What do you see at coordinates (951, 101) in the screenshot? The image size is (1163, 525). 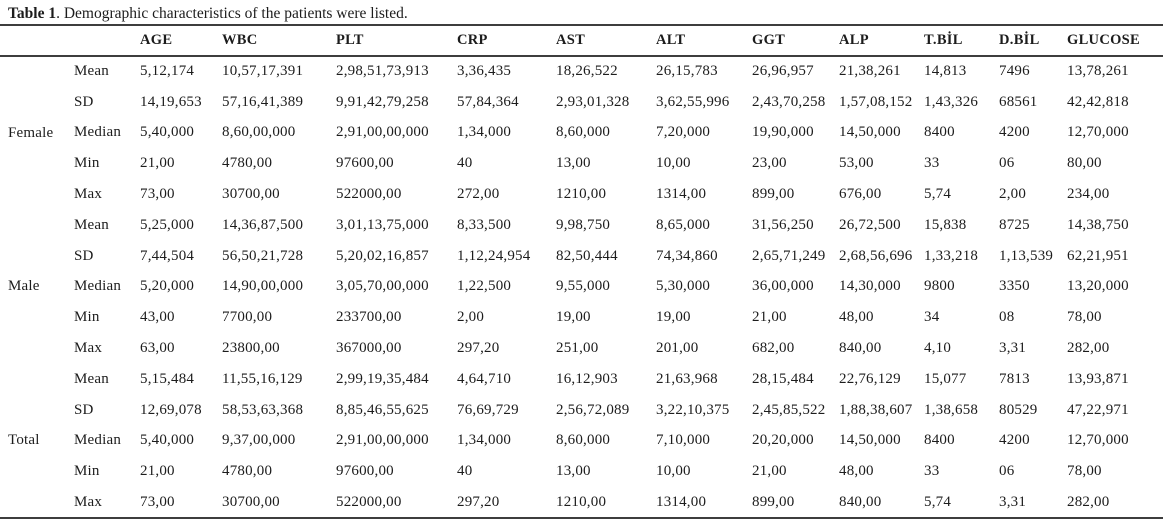 I see `table-cell: 1,43,326` at bounding box center [951, 101].